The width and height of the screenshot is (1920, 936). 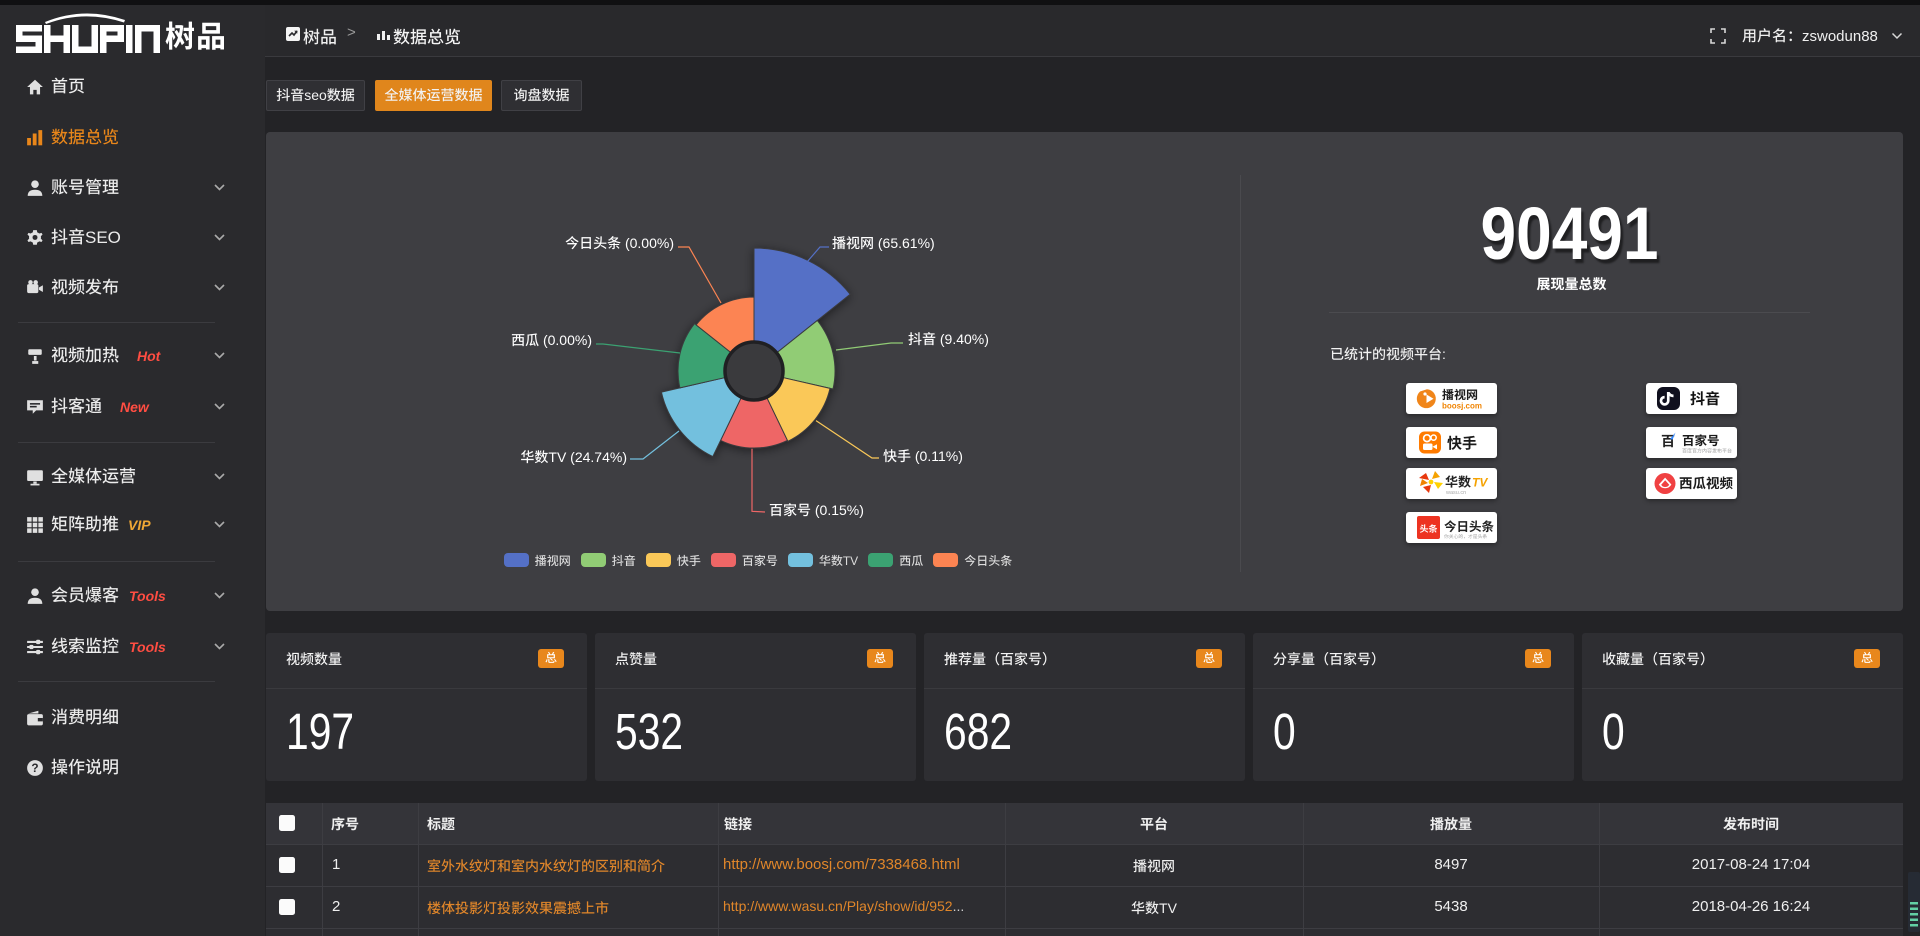 What do you see at coordinates (1462, 443) in the screenshot?
I see `svg-text: 快手` at bounding box center [1462, 443].